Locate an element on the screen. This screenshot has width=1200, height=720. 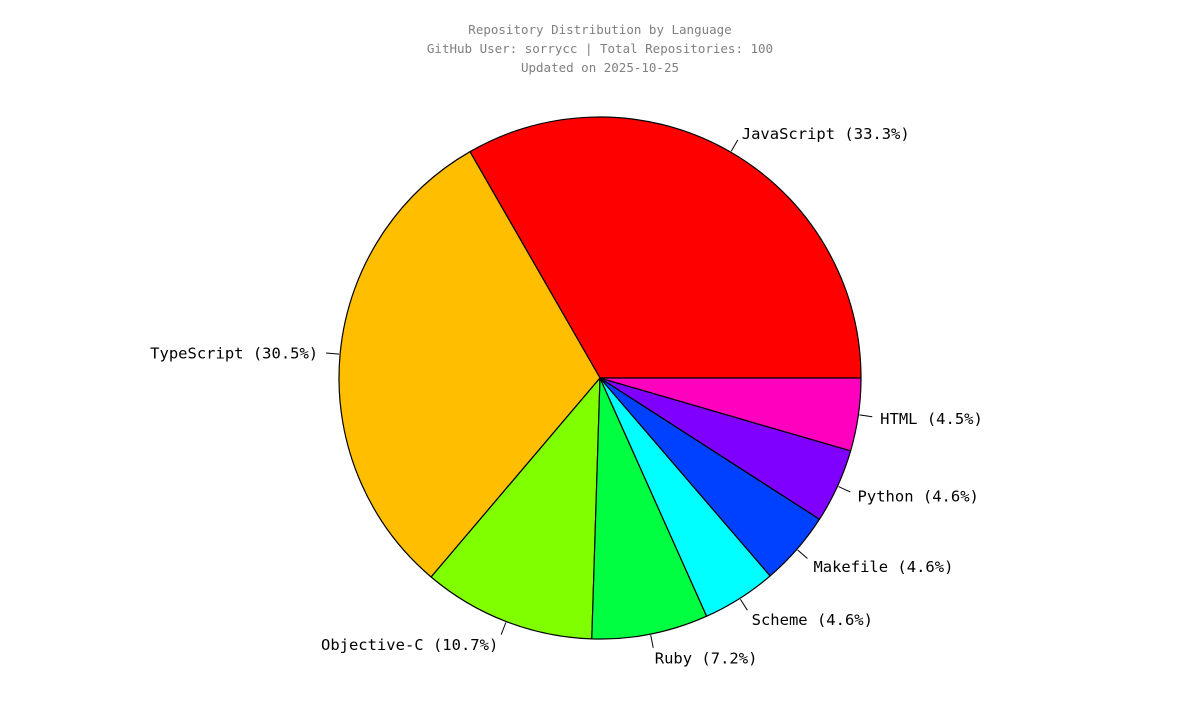
leader-line-html is located at coordinates (866, 416).